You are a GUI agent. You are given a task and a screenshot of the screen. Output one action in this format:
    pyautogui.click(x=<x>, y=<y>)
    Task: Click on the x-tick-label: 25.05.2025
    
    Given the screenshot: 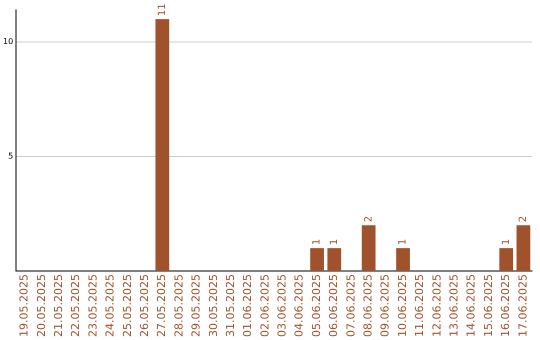 What is the action you would take?
    pyautogui.click(x=127, y=306)
    